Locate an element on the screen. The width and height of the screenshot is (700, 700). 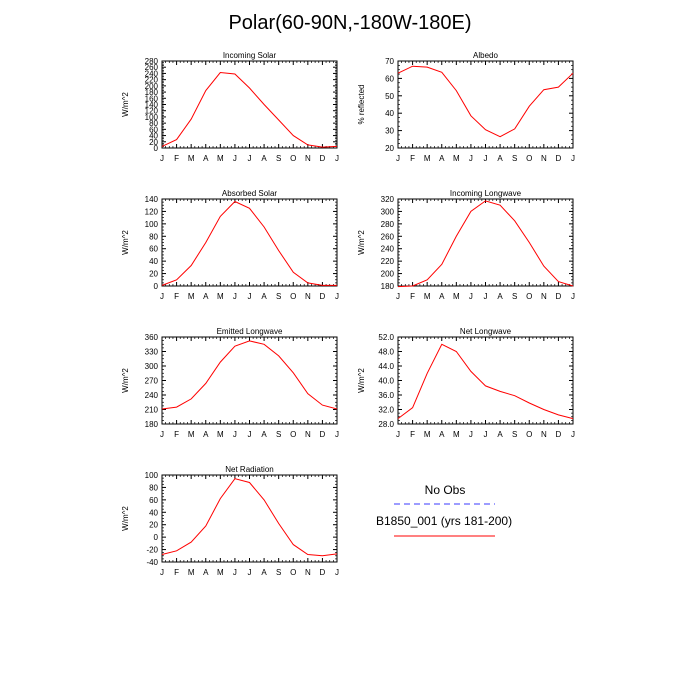
y-tick-label: 28.0 is located at coordinates (386, 424).